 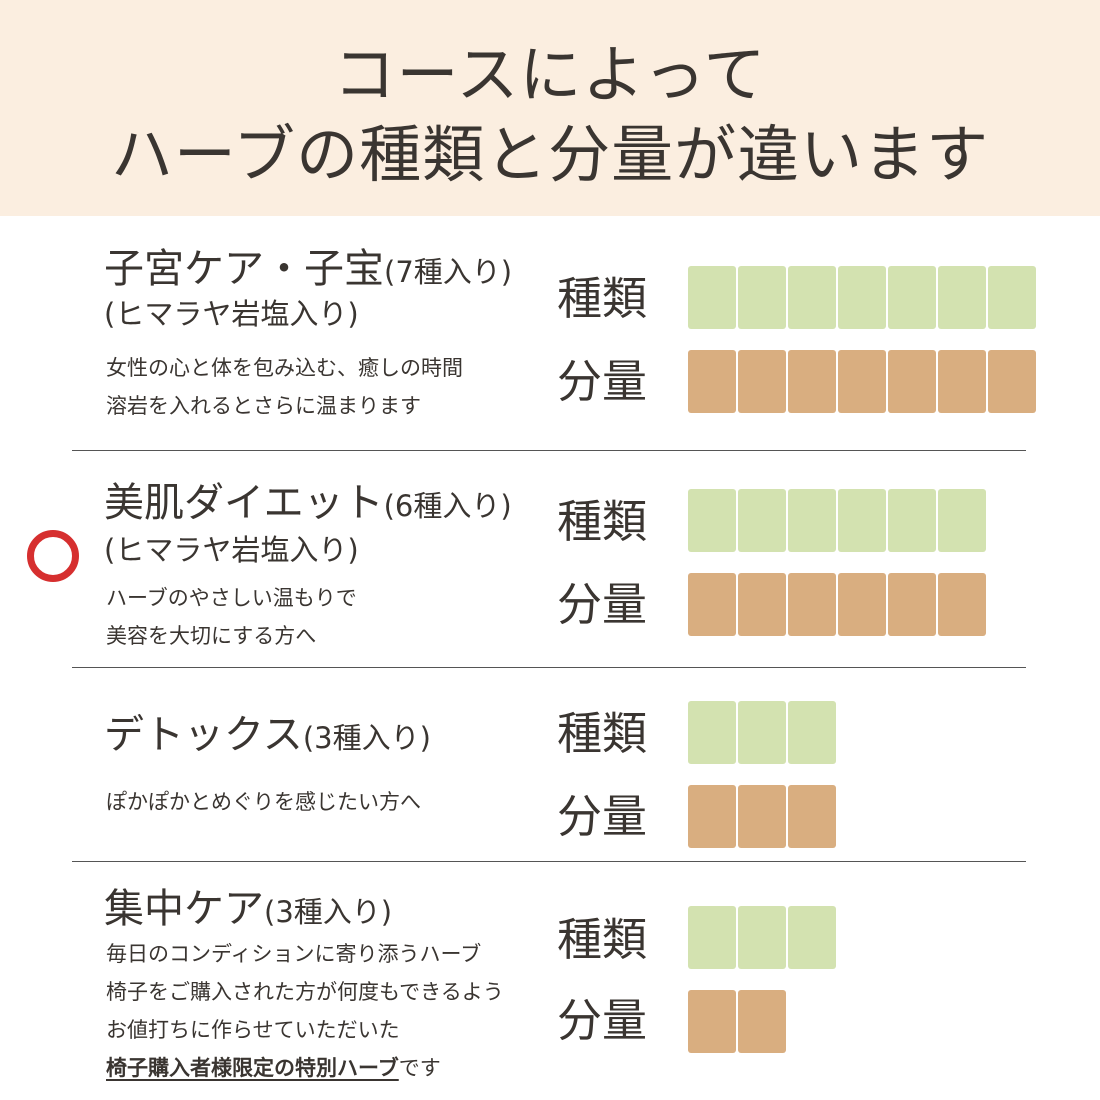 I want to click on description-line: 椅子購入者様限定の特別ハーブです, so click(x=305, y=1068).